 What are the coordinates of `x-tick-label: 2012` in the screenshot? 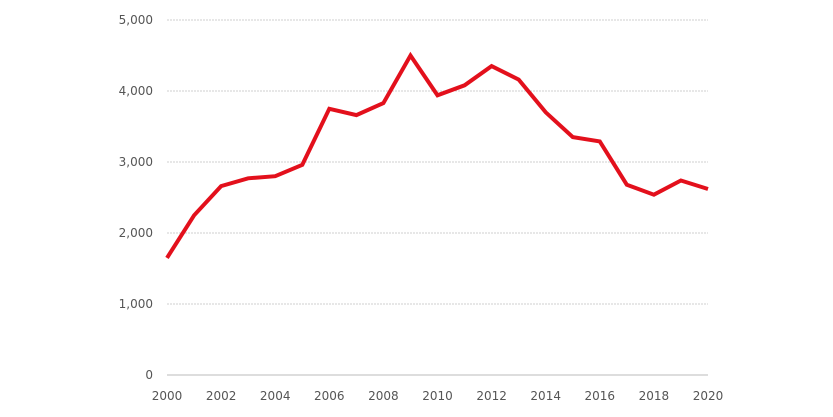 It's located at (491, 396).